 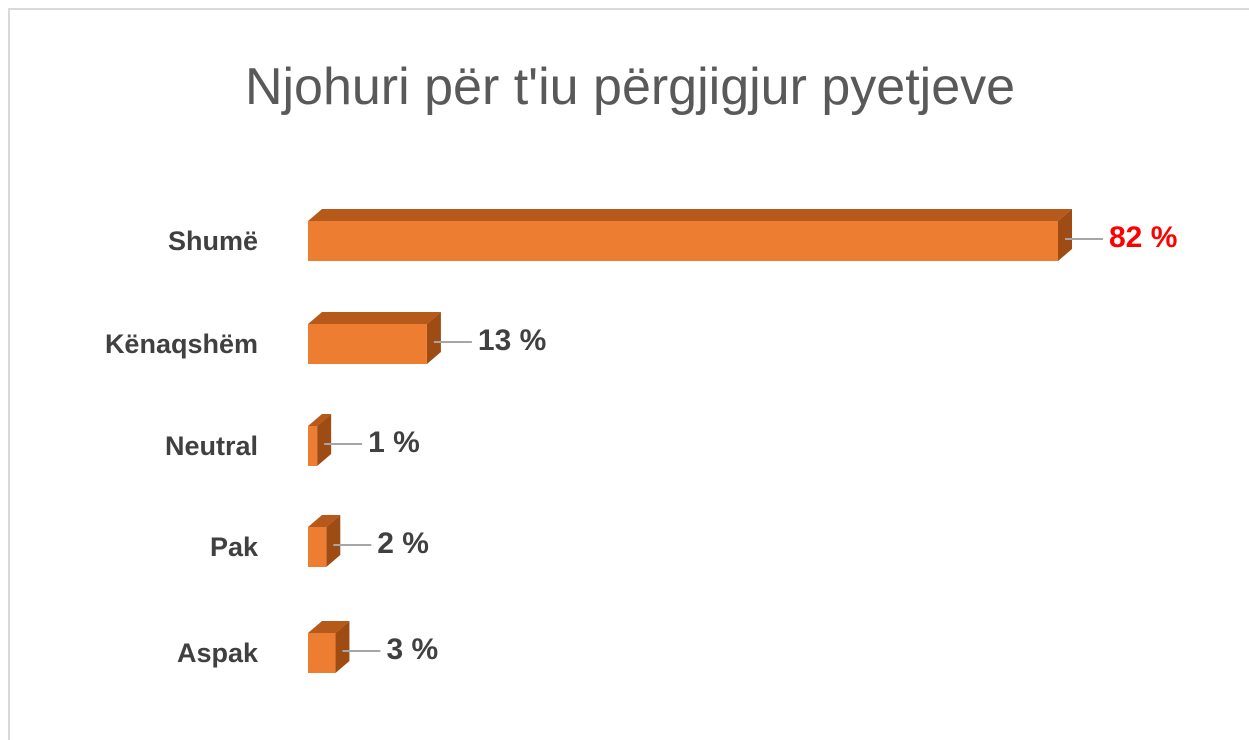 What do you see at coordinates (1143, 237) in the screenshot?
I see `data-label: 82 %` at bounding box center [1143, 237].